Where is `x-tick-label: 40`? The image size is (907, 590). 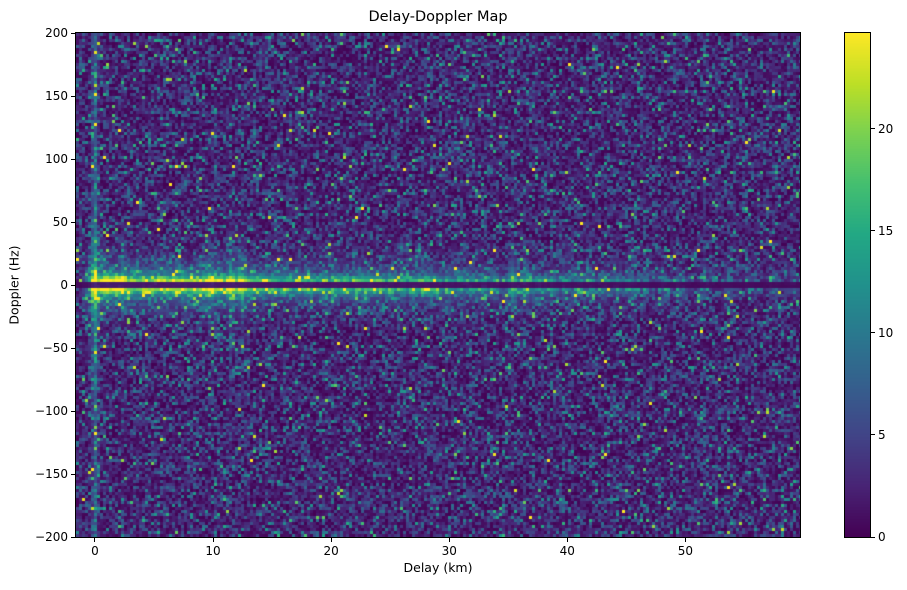
x-tick-label: 40 is located at coordinates (567, 551).